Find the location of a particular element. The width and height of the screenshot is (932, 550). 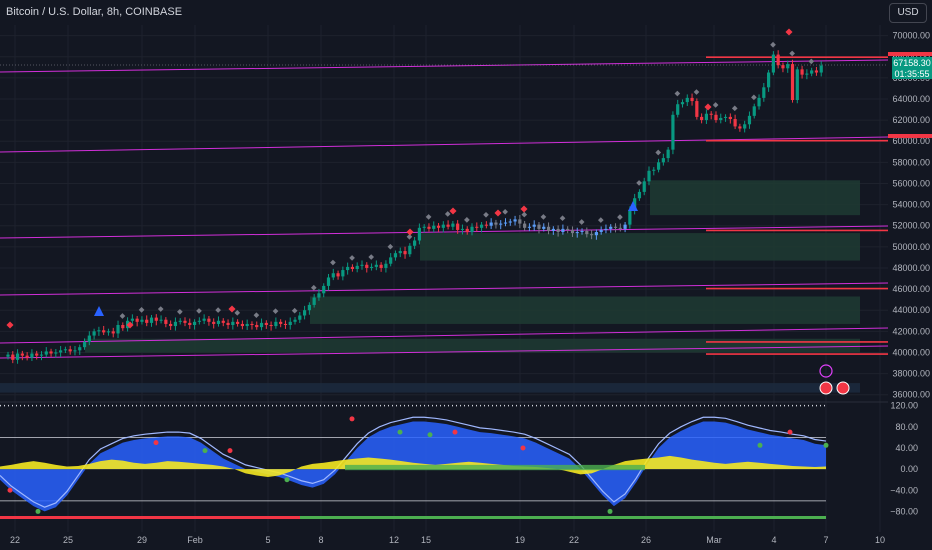

price-tick-label: 54000.00 is located at coordinates (911, 205).